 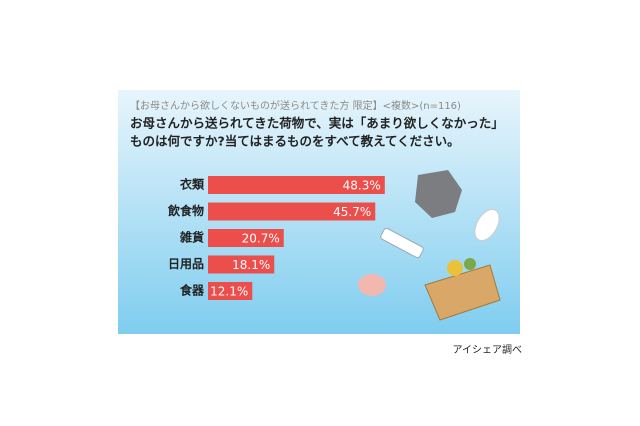 What do you see at coordinates (191, 237) in the screenshot?
I see `category-label: 雑貨` at bounding box center [191, 237].